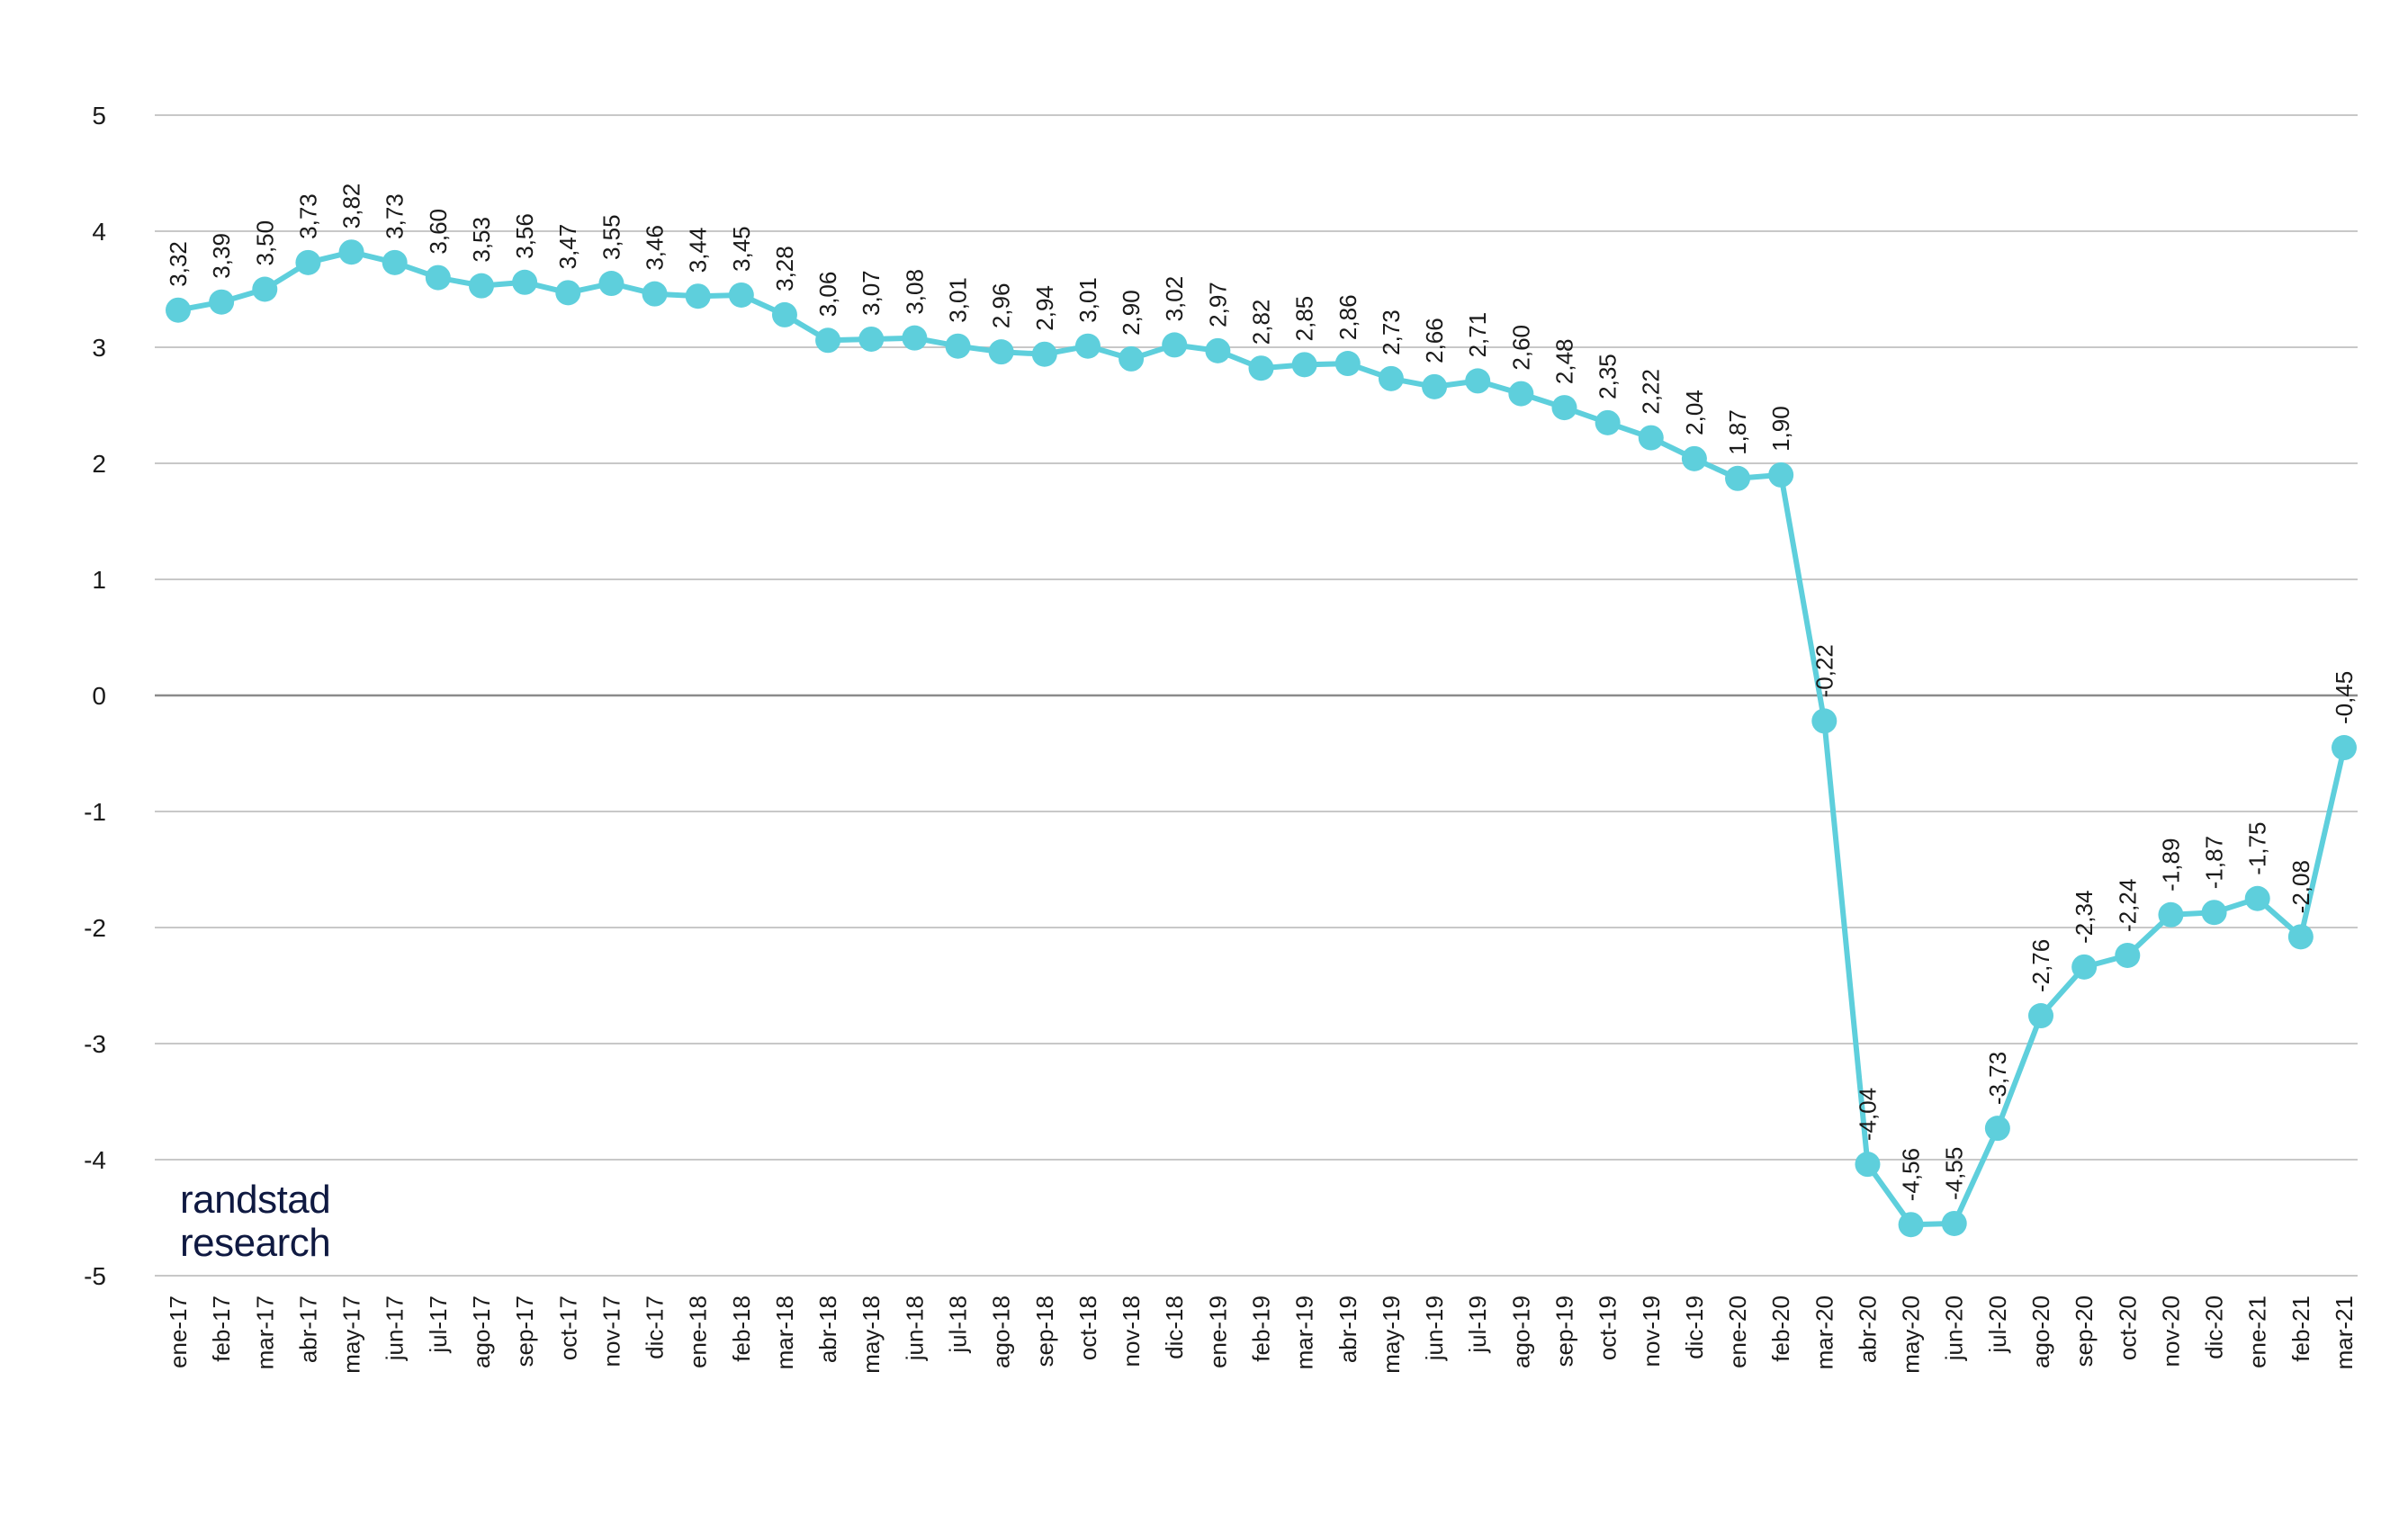 The height and width of the screenshot is (1515, 2408). Describe the element at coordinates (438, 1324) in the screenshot. I see `x-tick-label: jul-17` at that location.